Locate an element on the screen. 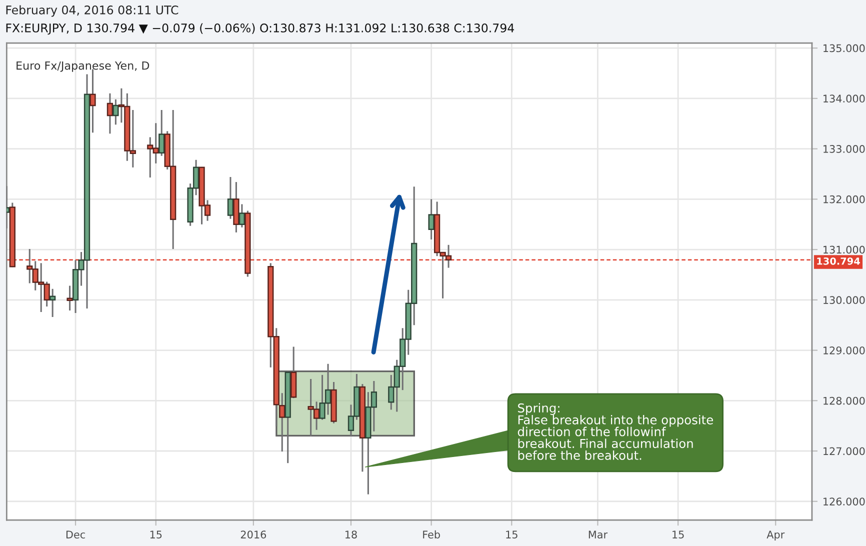  y-tick-label: 134.000 is located at coordinates (844, 98).